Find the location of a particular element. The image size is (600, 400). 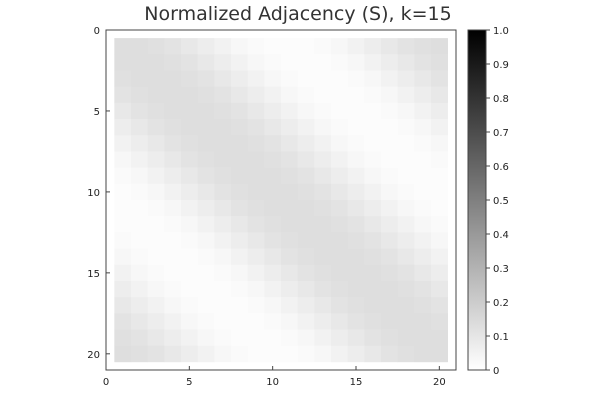

colorbar-tick-label: 0.4 is located at coordinates (501, 235).